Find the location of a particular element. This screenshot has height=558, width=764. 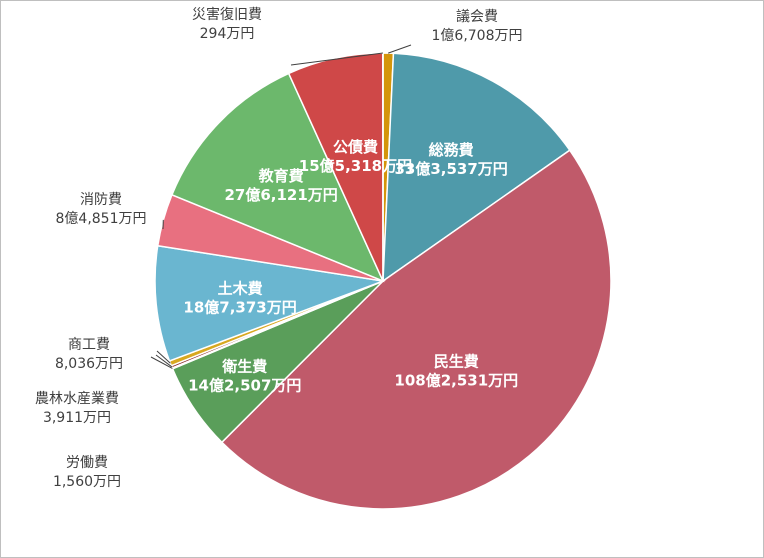

slice-name-somu: 総務費 is located at coordinates (451, 150).